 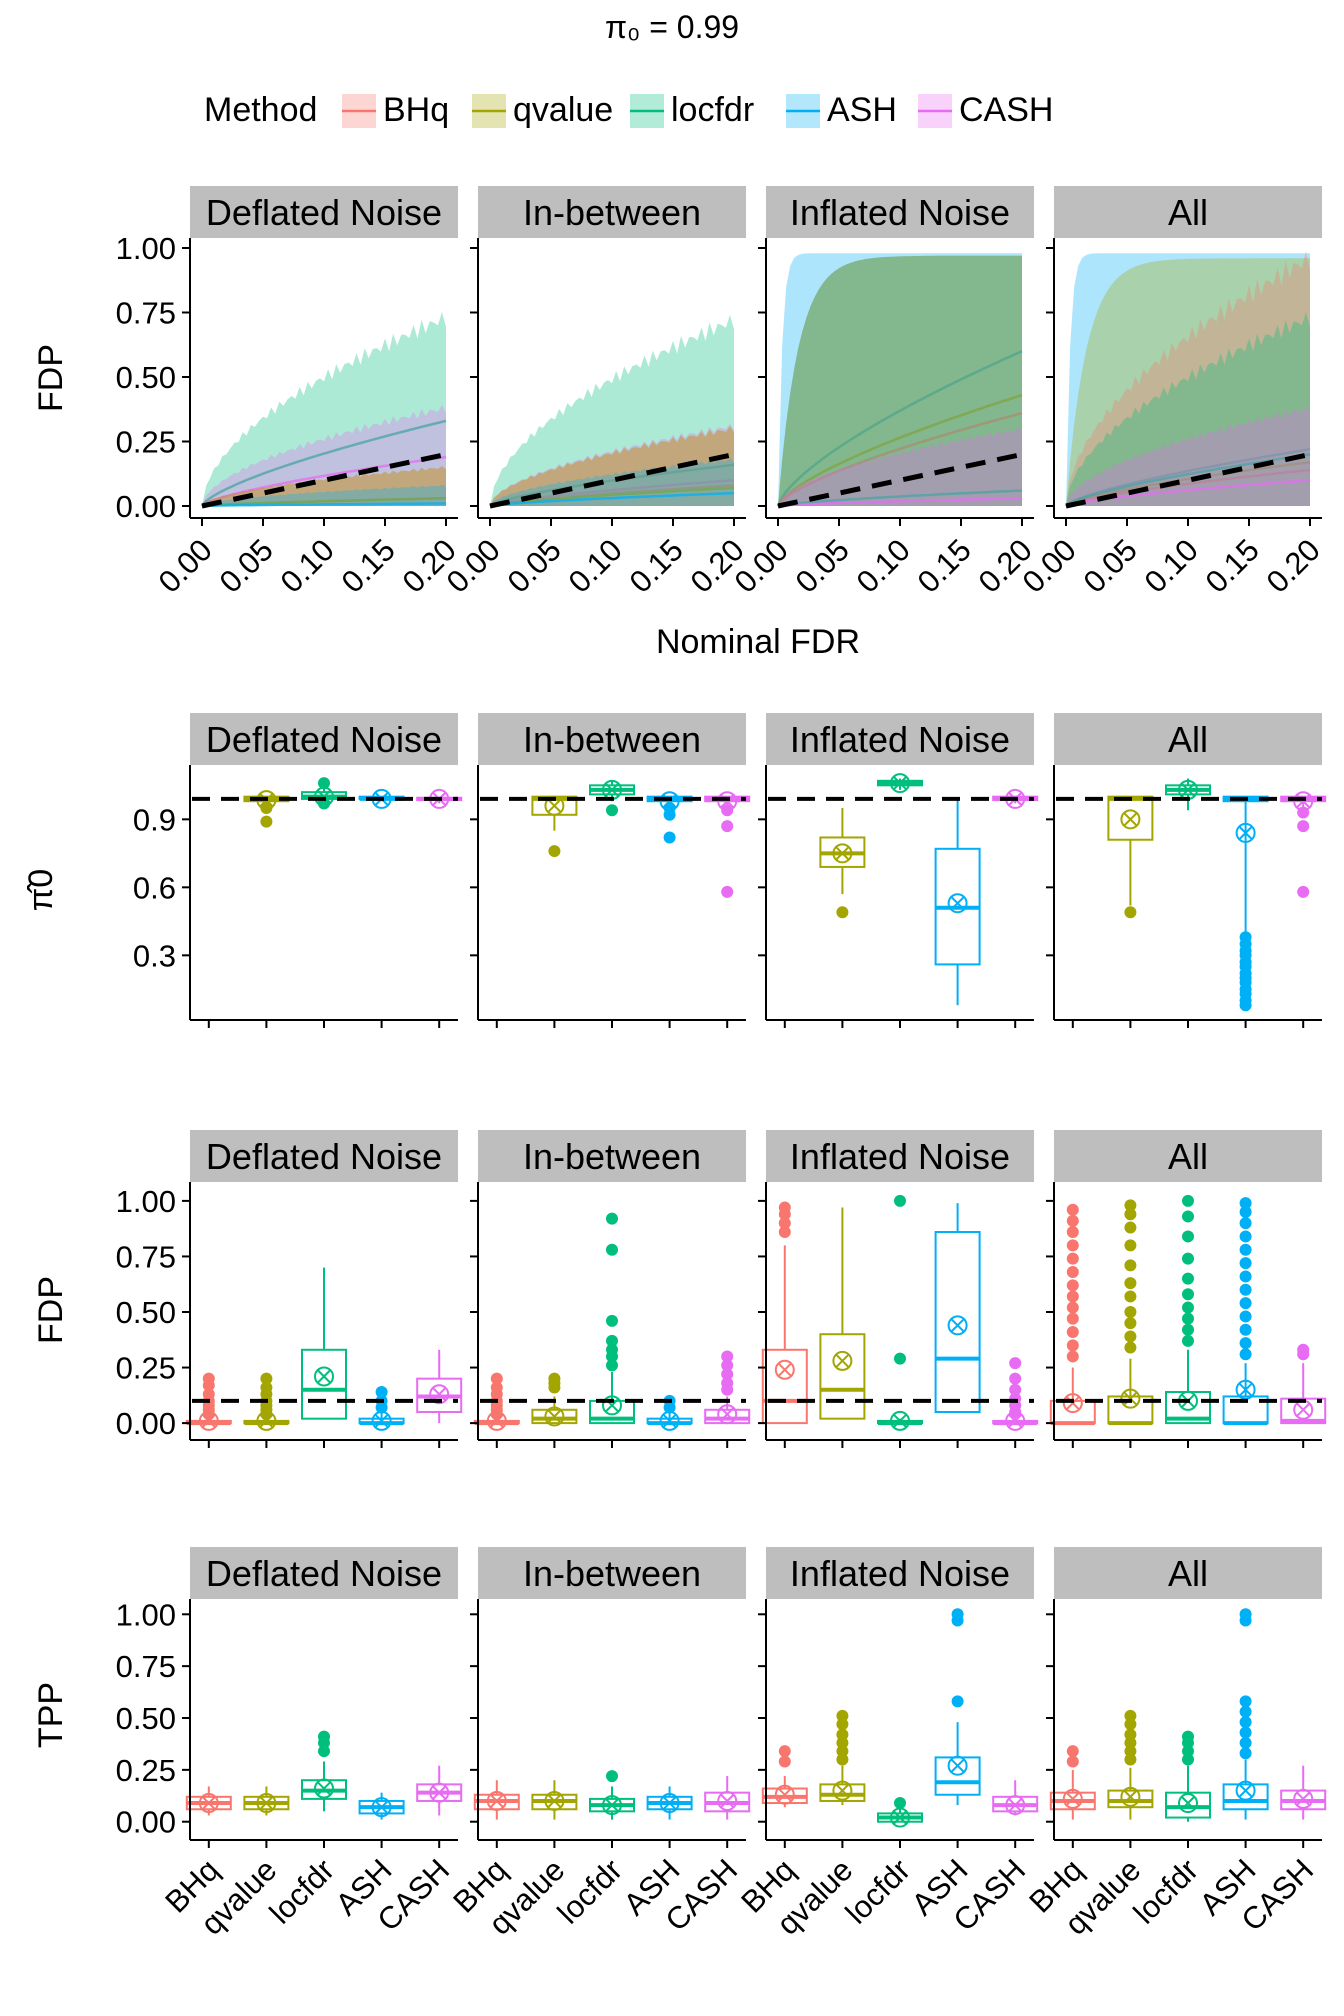 What do you see at coordinates (612, 212) in the screenshot?
I see `strip-r0-in-between` at bounding box center [612, 212].